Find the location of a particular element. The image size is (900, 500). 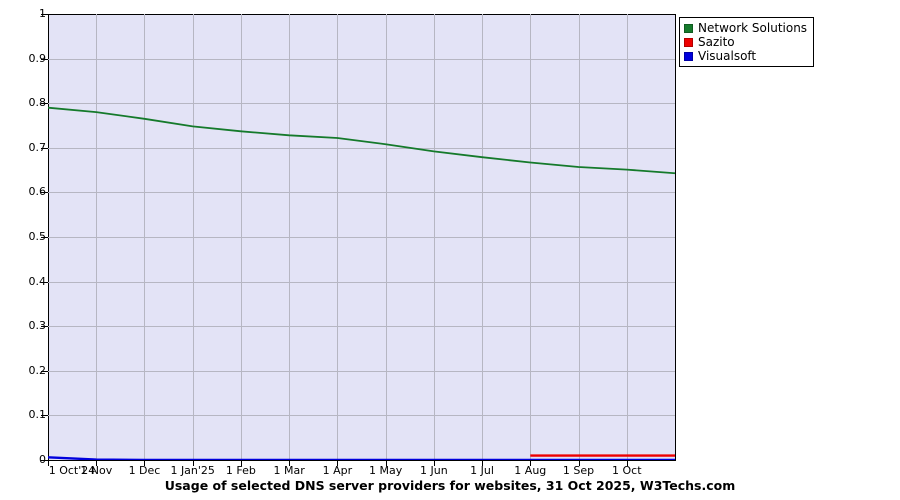

y-axis-label: 0.1 is located at coordinates (37, 415).